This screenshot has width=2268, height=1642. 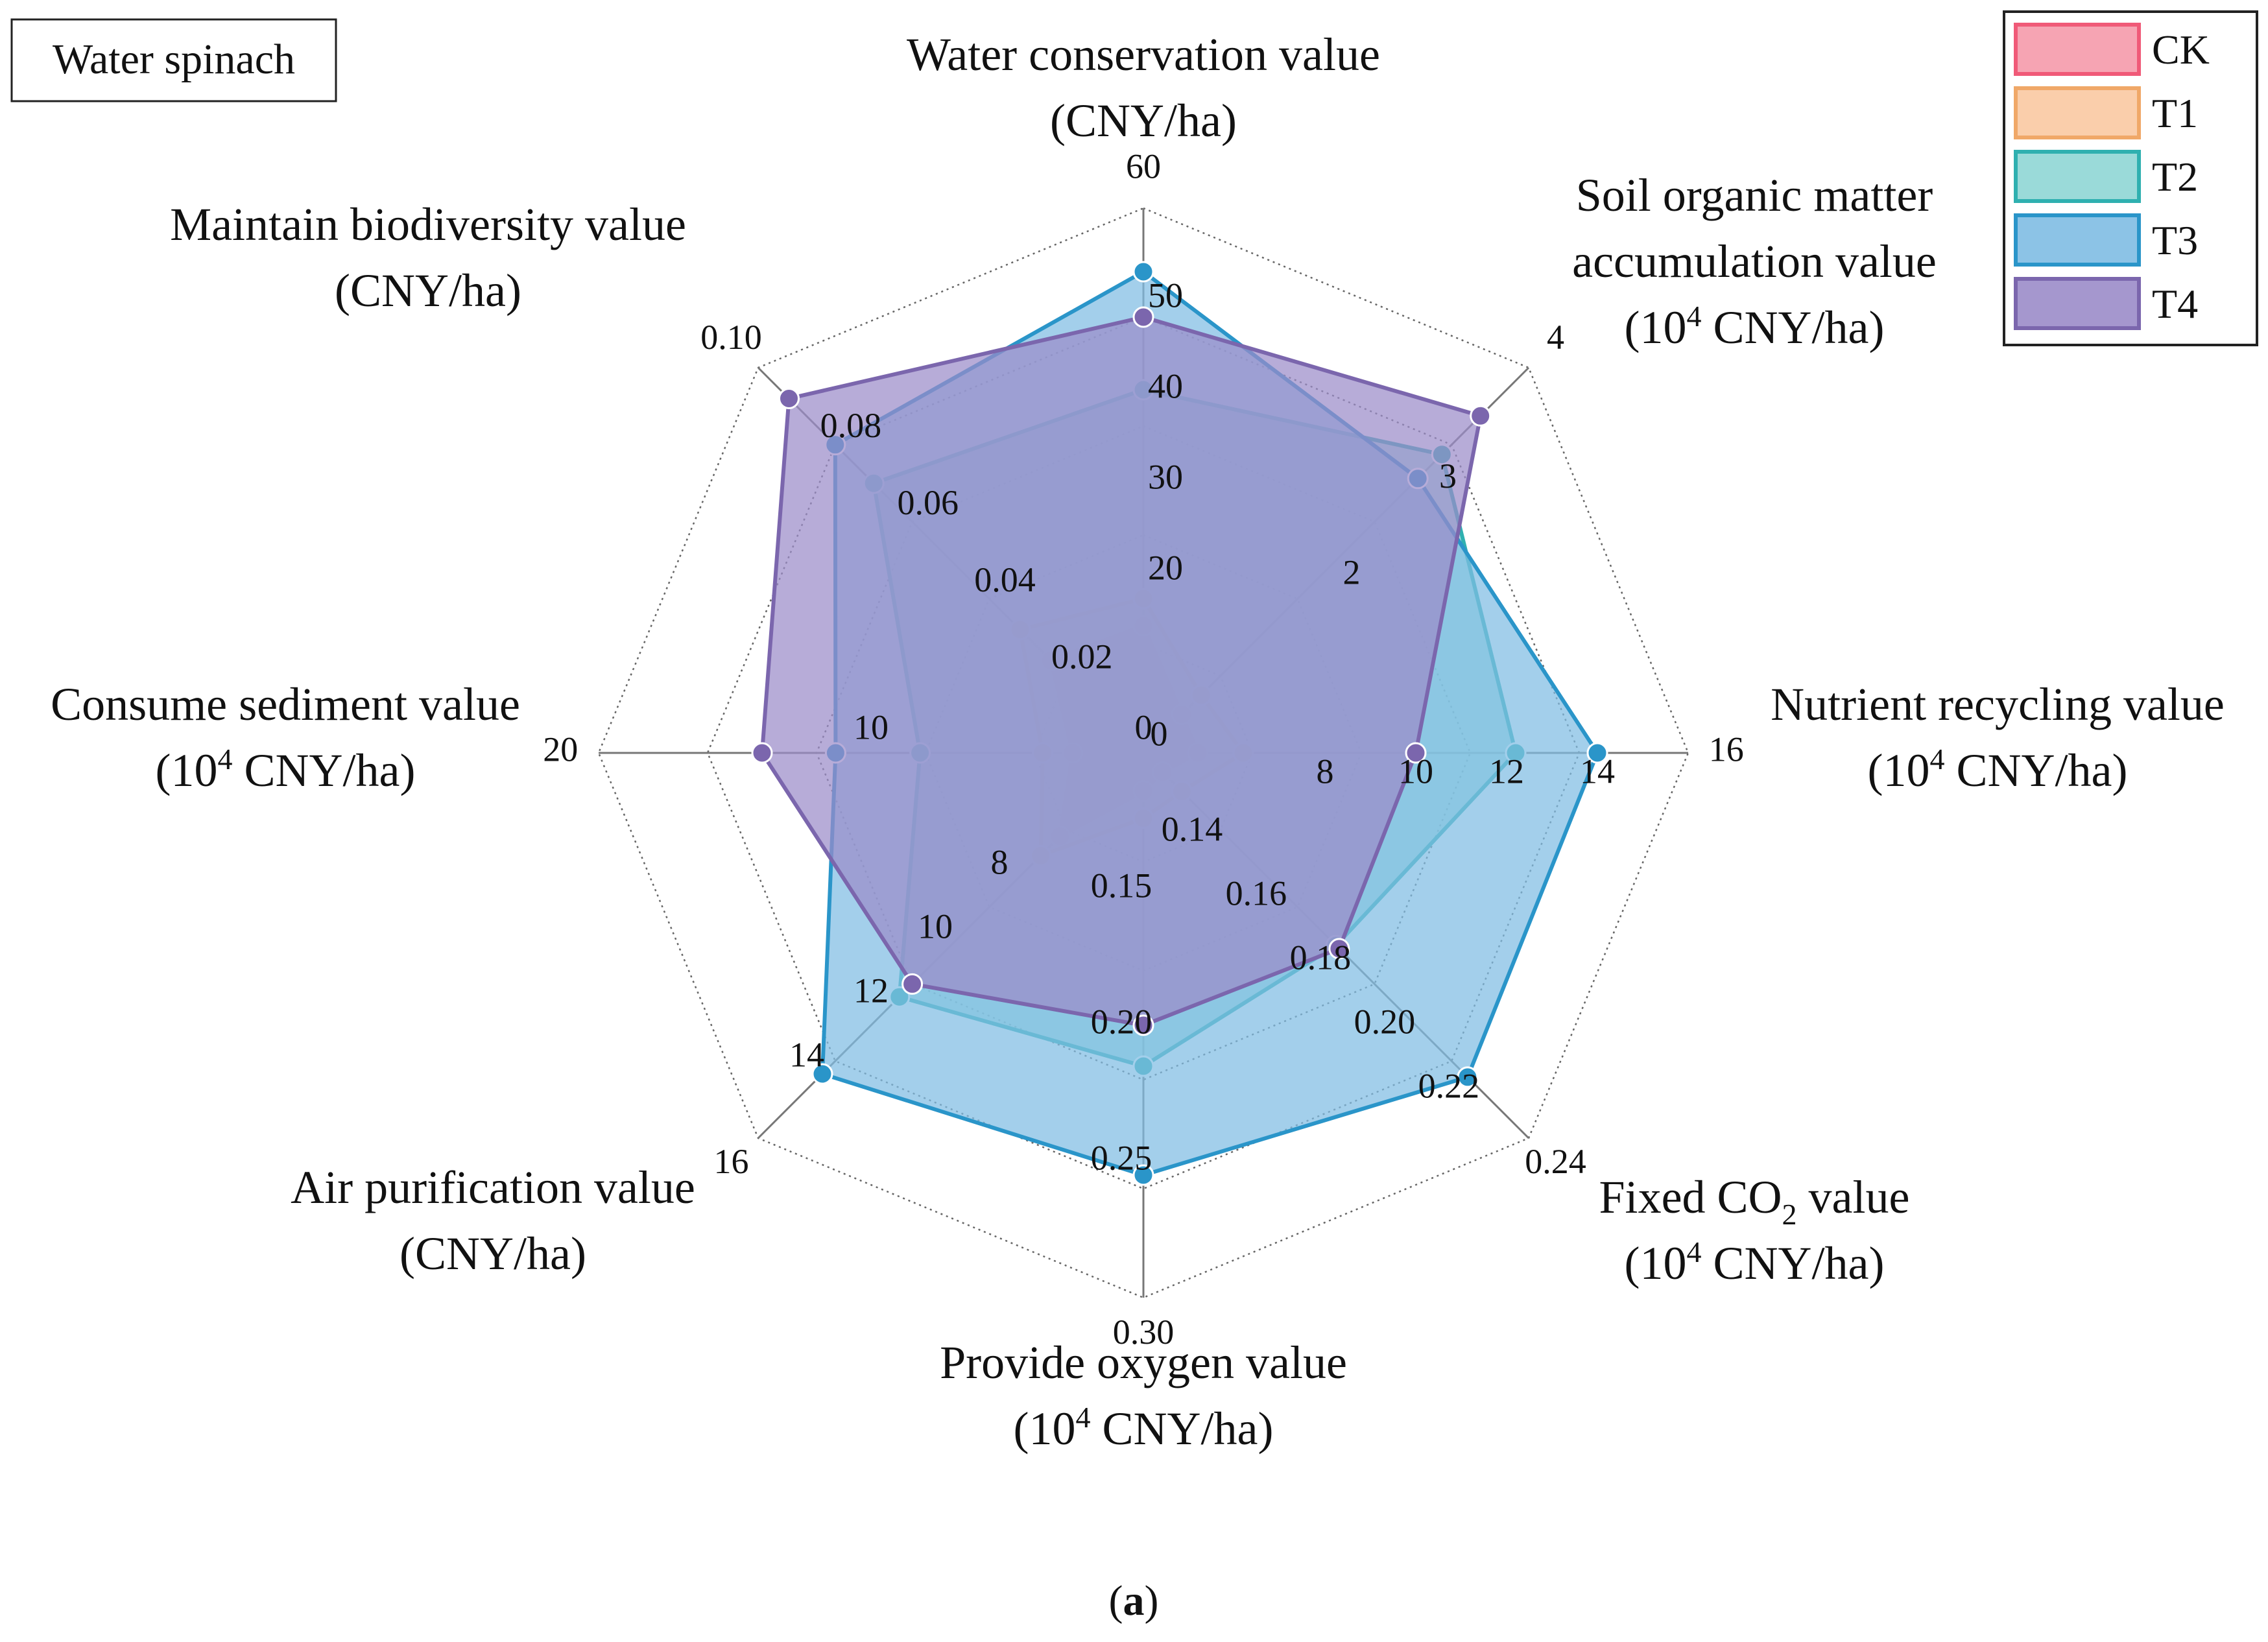 I want to click on tick-label: 20, so click(x=1165, y=567).